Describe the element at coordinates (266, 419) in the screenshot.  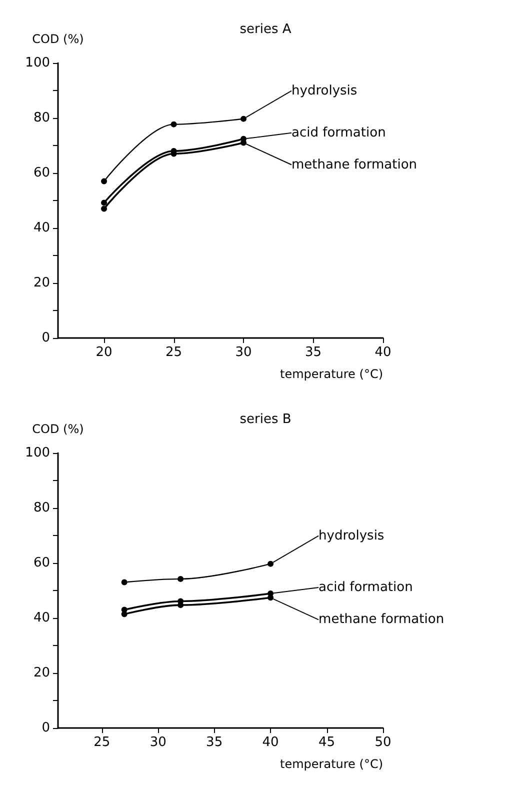
I see `chart-title: series B` at that location.